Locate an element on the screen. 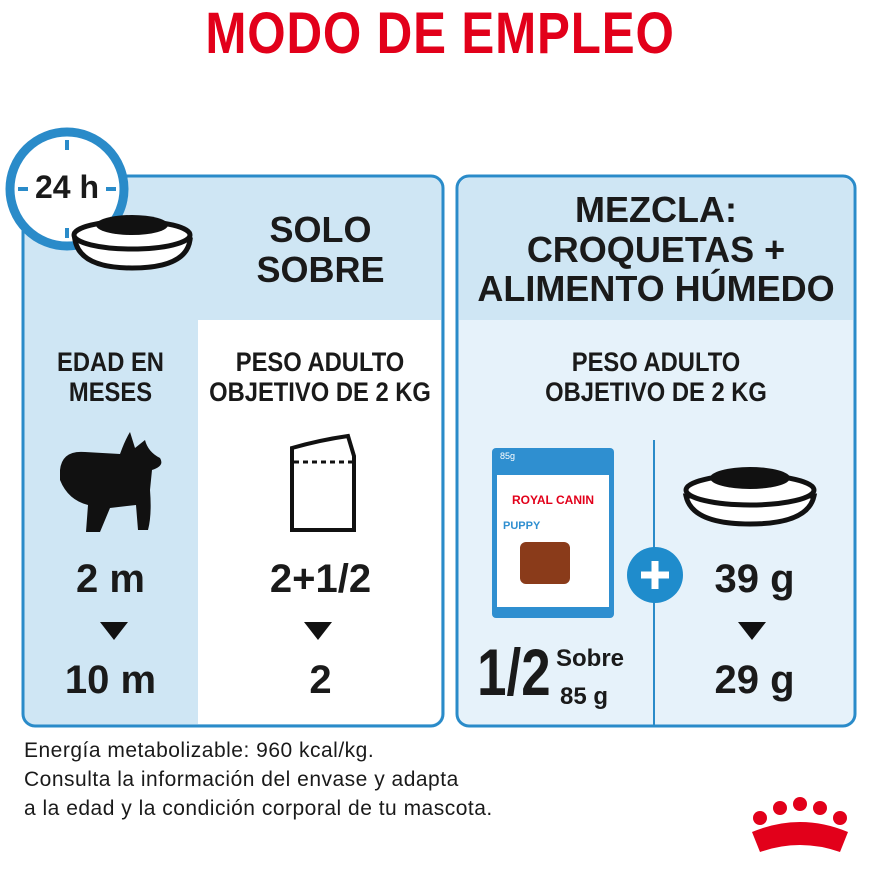 Image resolution: width=880 pixels, height=880 pixels. clock-label: 24 h is located at coordinates (67, 187).